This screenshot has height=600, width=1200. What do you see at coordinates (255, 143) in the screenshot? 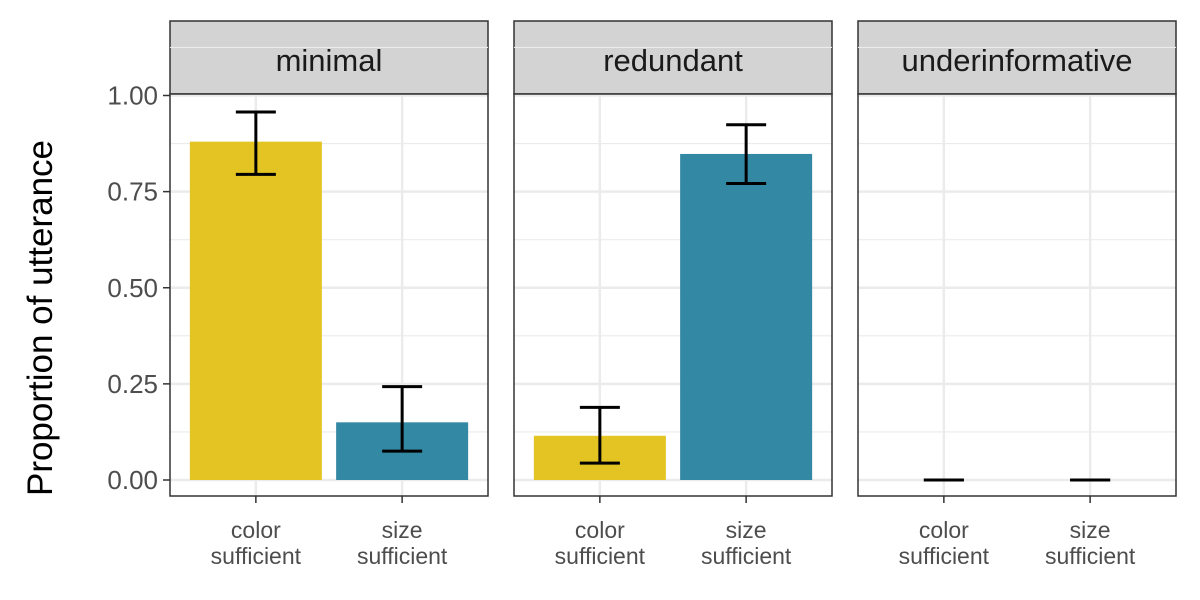
I see `error-bar-minimal-color` at bounding box center [255, 143].